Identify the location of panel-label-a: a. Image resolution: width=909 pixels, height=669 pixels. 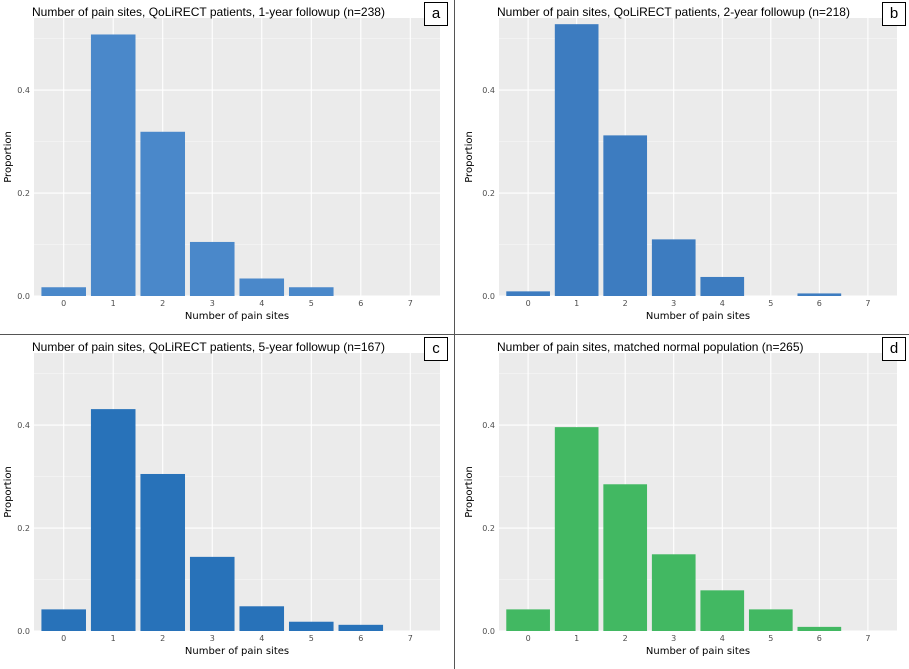
(436, 14).